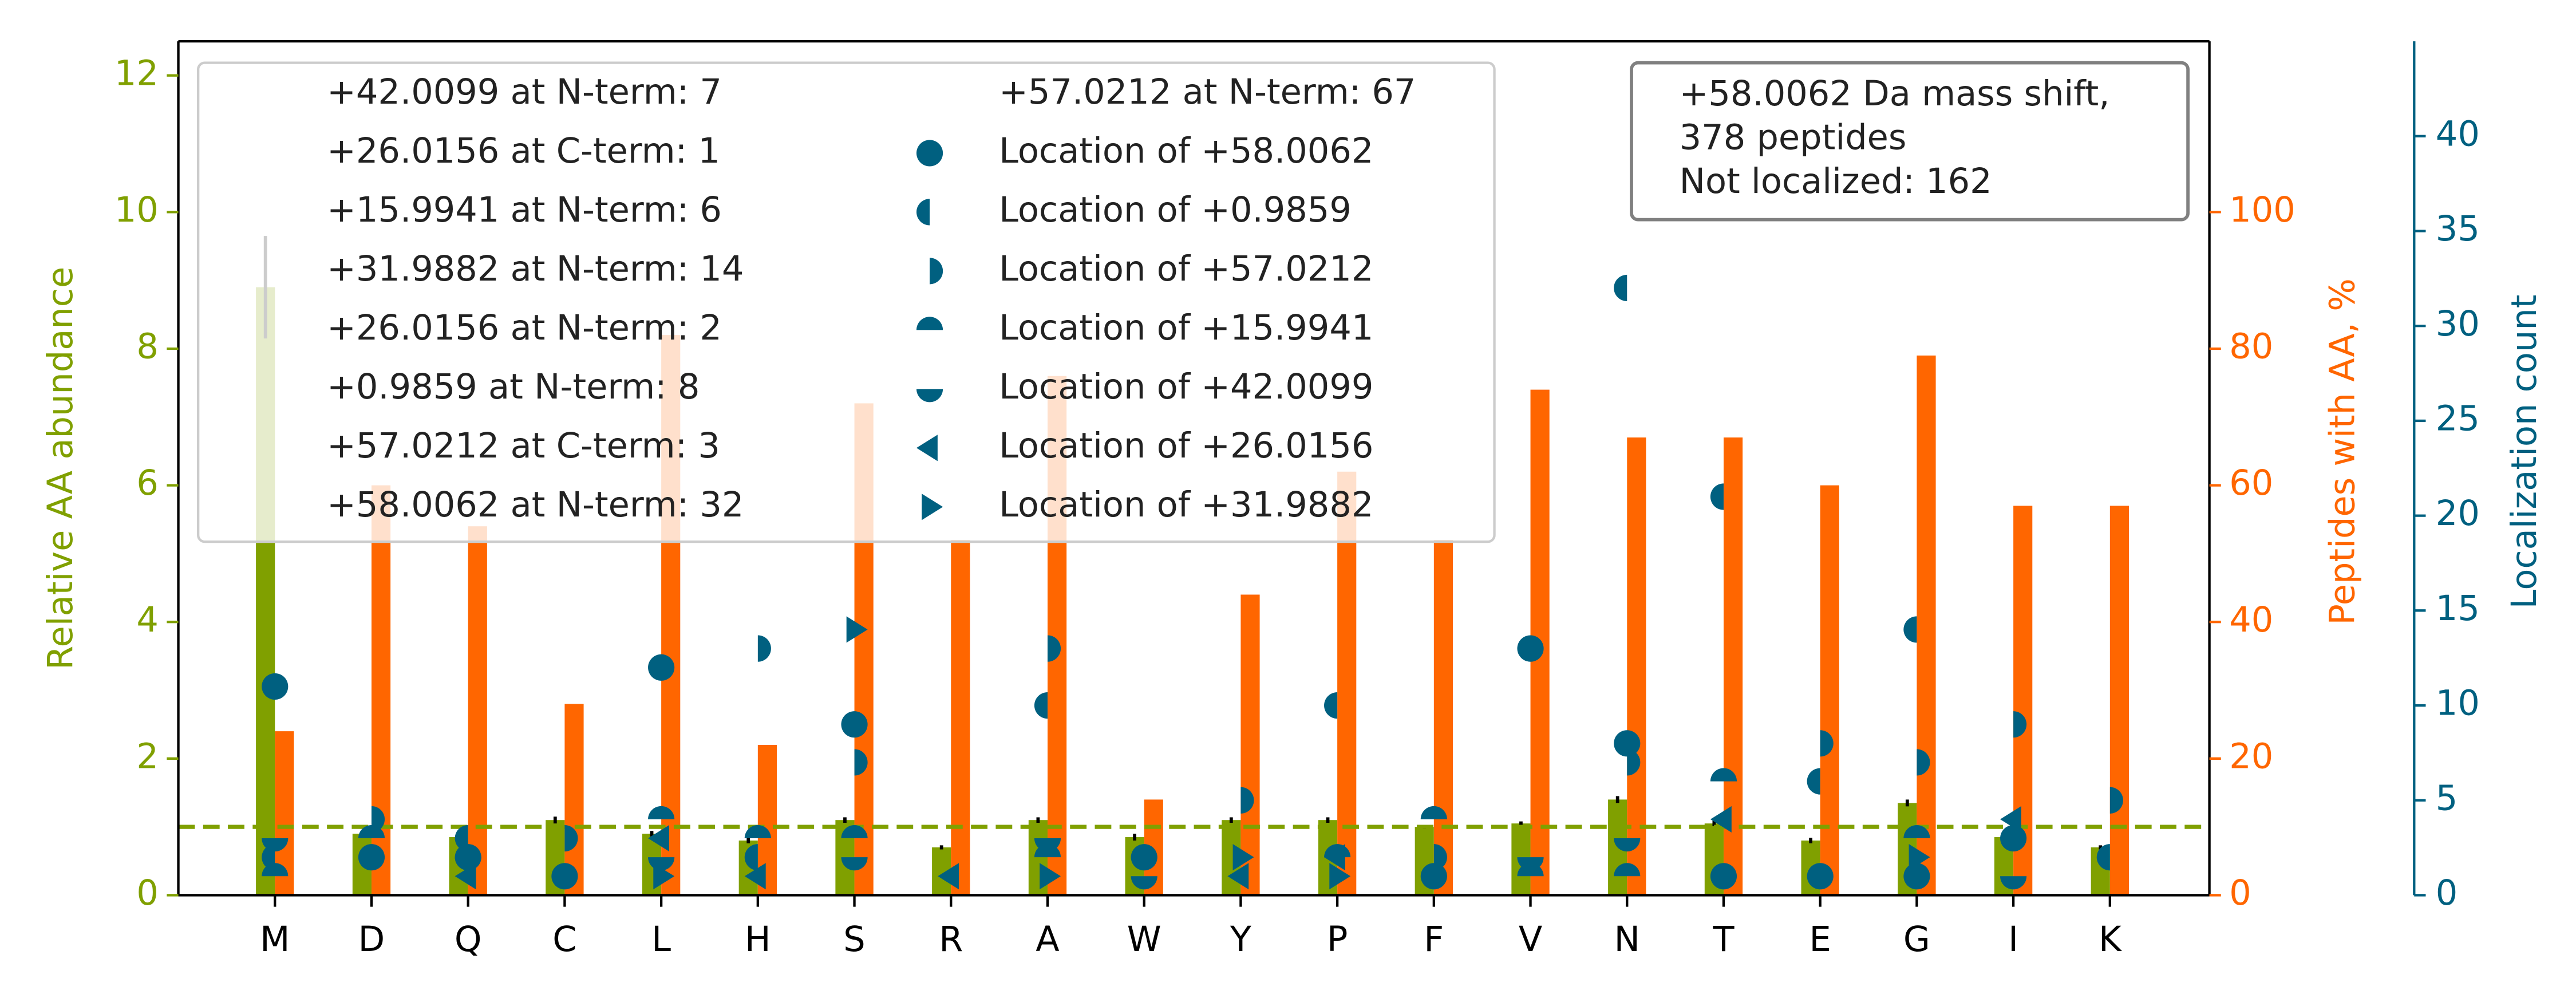 This screenshot has height=1002, width=2576. What do you see at coordinates (61, 468) in the screenshot?
I see `y-axis-label: Relative AA abundance` at bounding box center [61, 468].